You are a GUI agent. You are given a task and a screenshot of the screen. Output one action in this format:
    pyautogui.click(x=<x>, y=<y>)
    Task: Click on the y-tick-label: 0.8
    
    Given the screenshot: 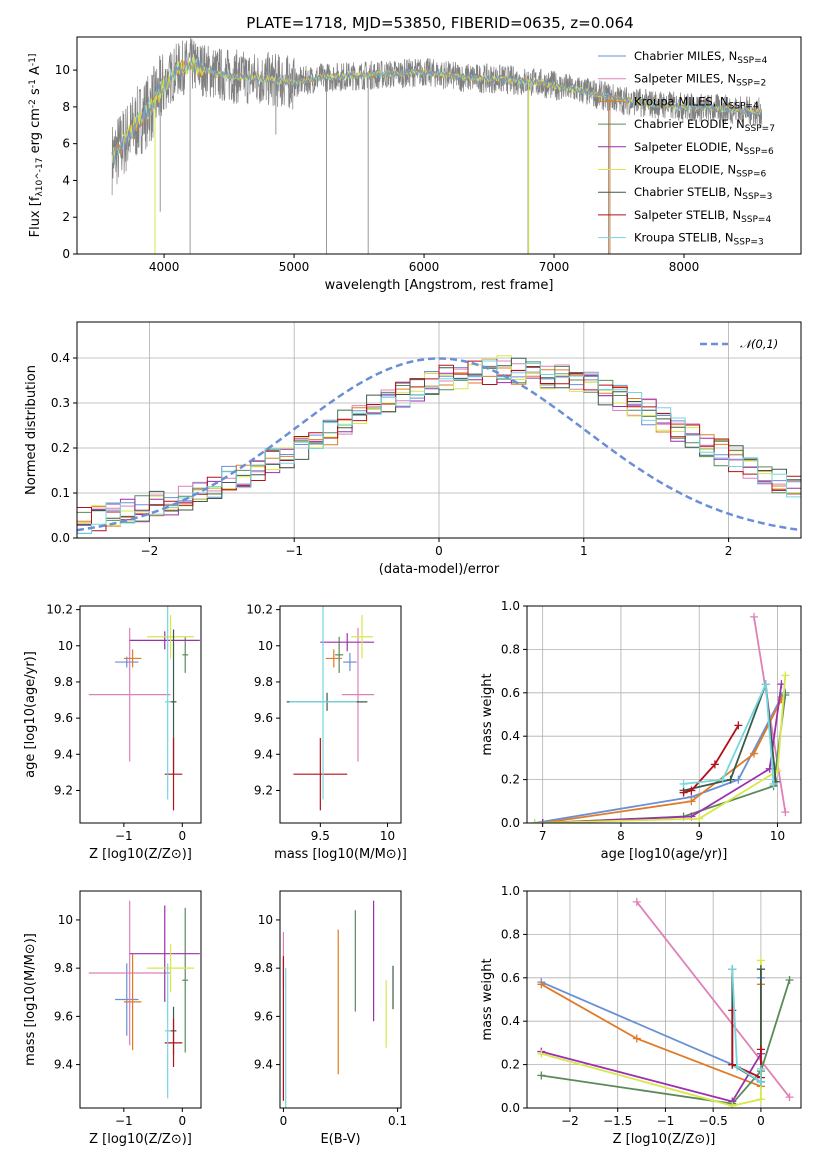 What is the action you would take?
    pyautogui.click(x=510, y=649)
    